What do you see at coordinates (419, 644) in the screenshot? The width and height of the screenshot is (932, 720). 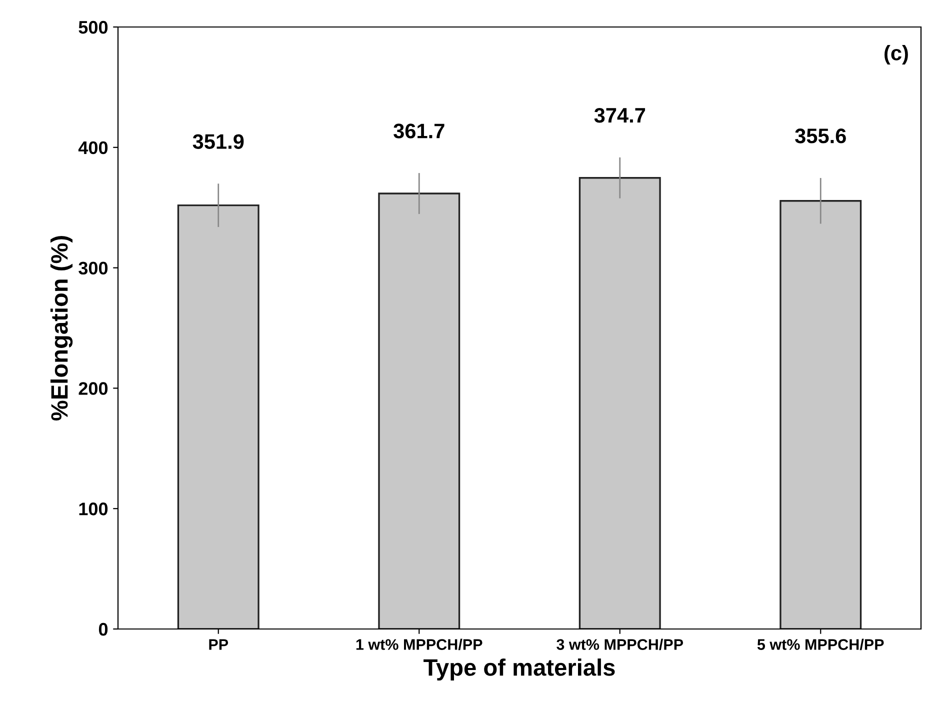 I see `x-tick-label: 1 wt% MPPCH/PP` at bounding box center [419, 644].